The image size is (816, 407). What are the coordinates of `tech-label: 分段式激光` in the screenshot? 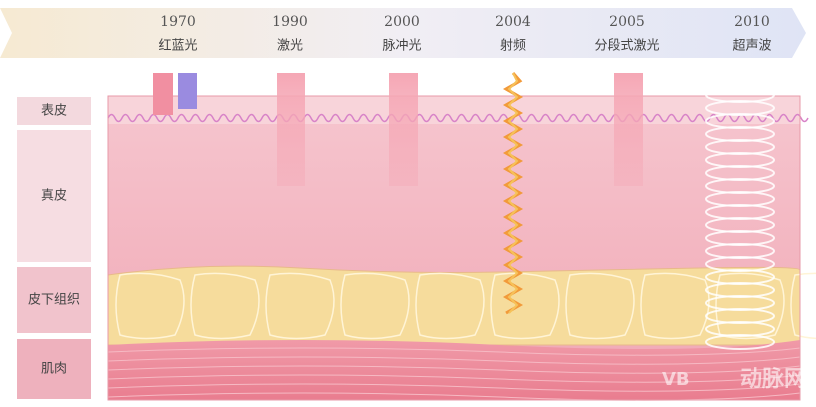 It's located at (626, 46).